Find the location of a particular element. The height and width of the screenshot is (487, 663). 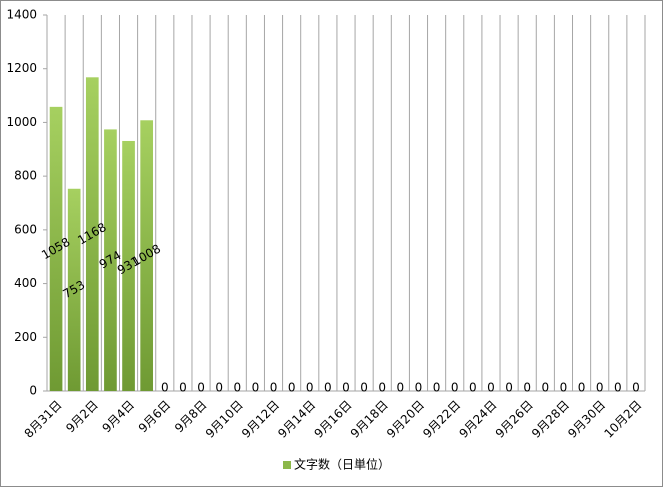

y-tick-label: 1000 is located at coordinates (21, 122).